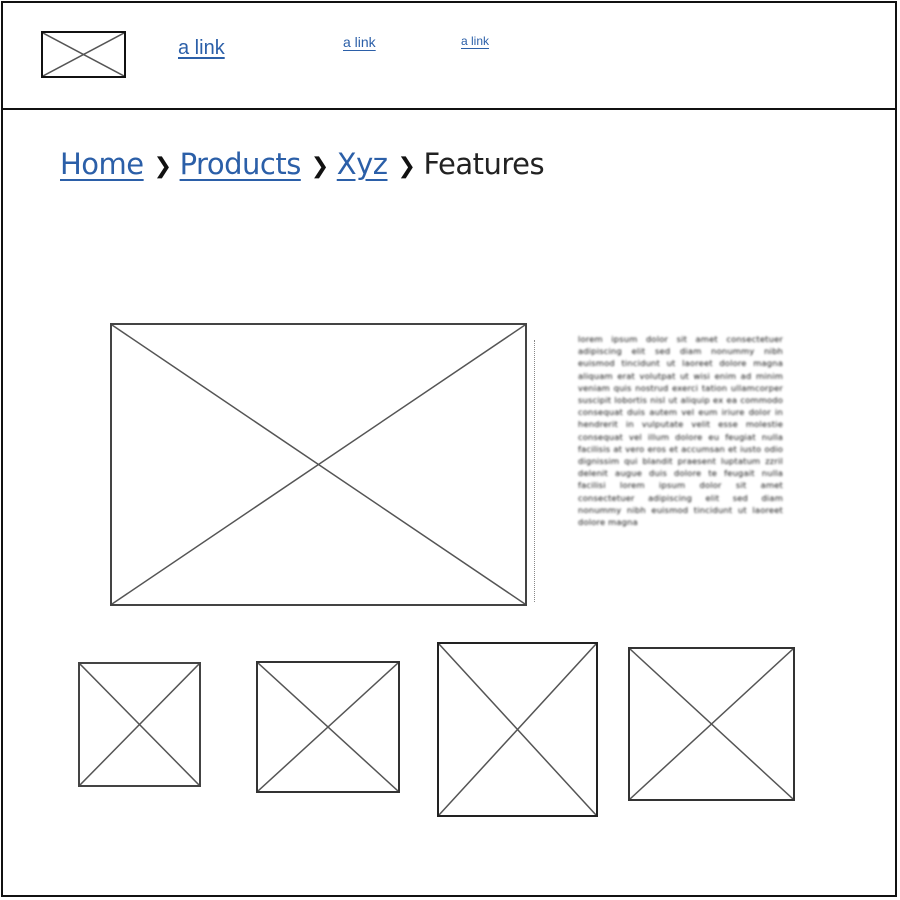 The height and width of the screenshot is (900, 900). Describe the element at coordinates (711, 724) in the screenshot. I see `thumbnail-4-placeholder-icon` at that location.